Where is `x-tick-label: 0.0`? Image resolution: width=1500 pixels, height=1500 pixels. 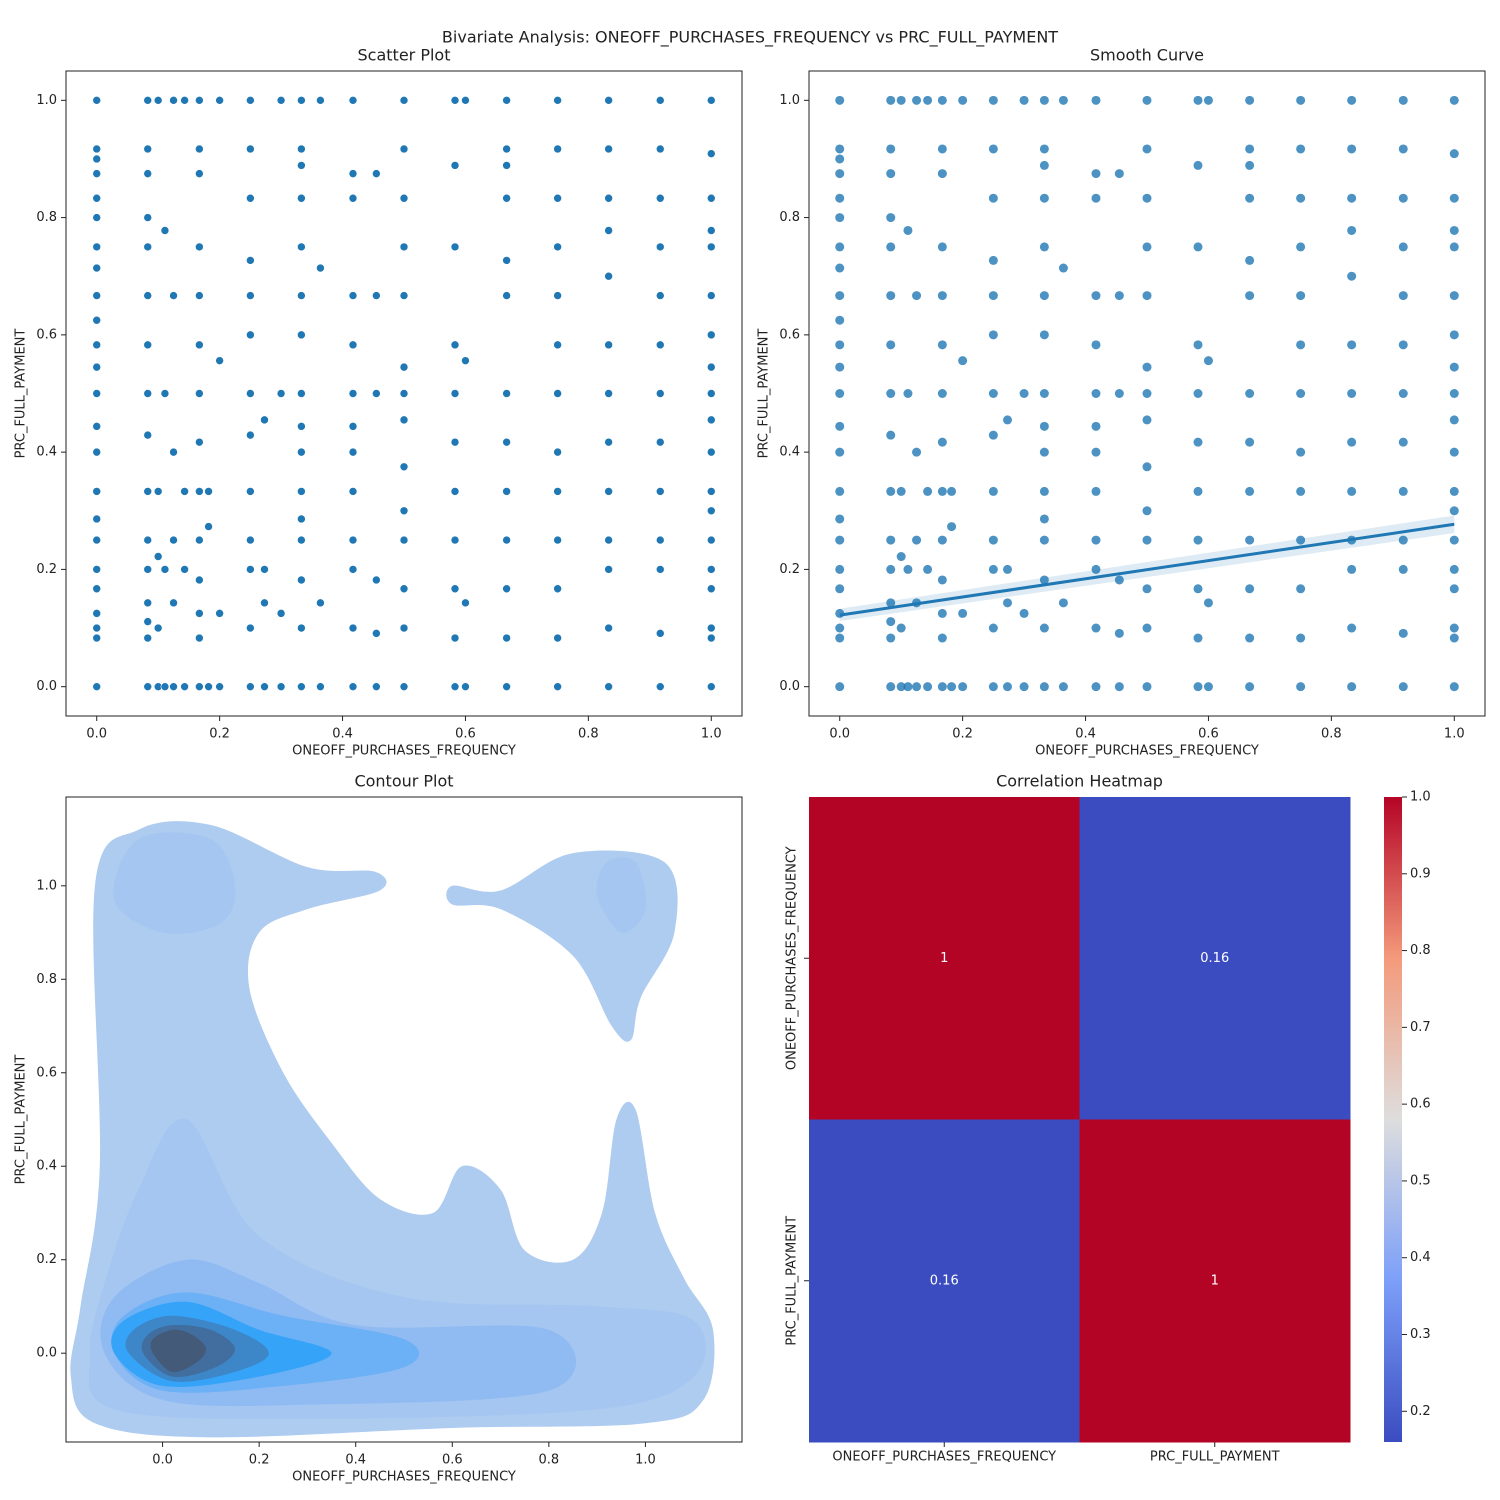
x-tick-label: 0.0 is located at coordinates (162, 1460).